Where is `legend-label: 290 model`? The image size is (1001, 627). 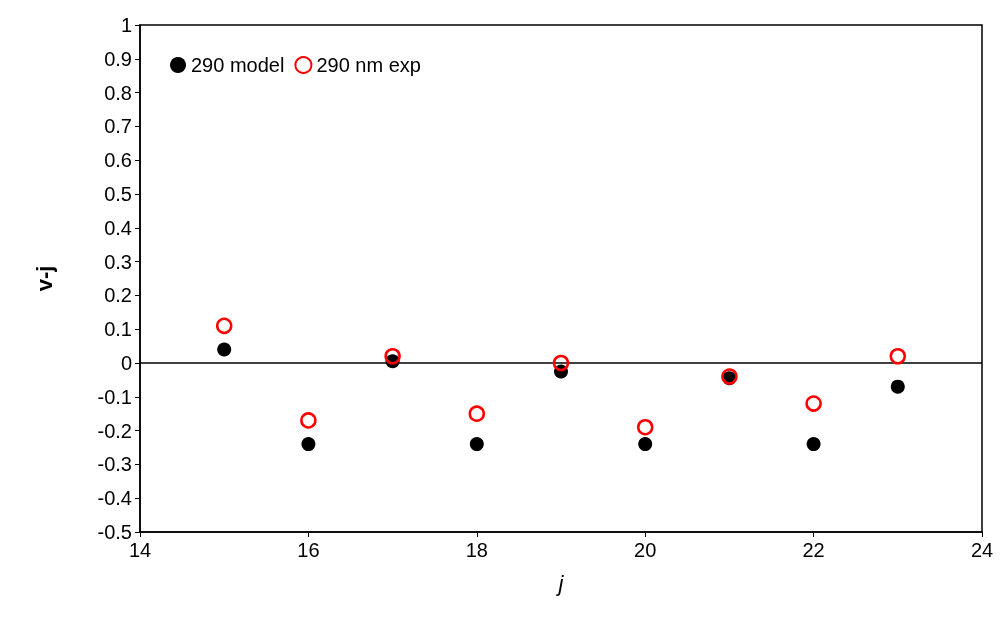 legend-label: 290 model is located at coordinates (238, 65).